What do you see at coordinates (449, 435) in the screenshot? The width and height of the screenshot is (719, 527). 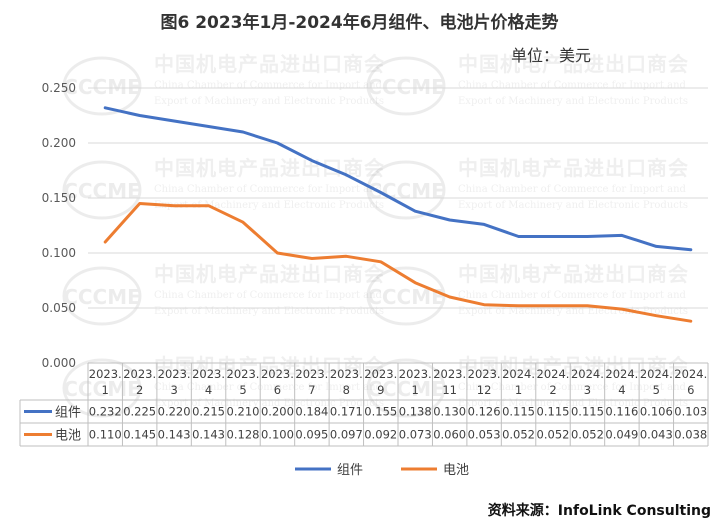 I see `table-value: 0.060` at bounding box center [449, 435].